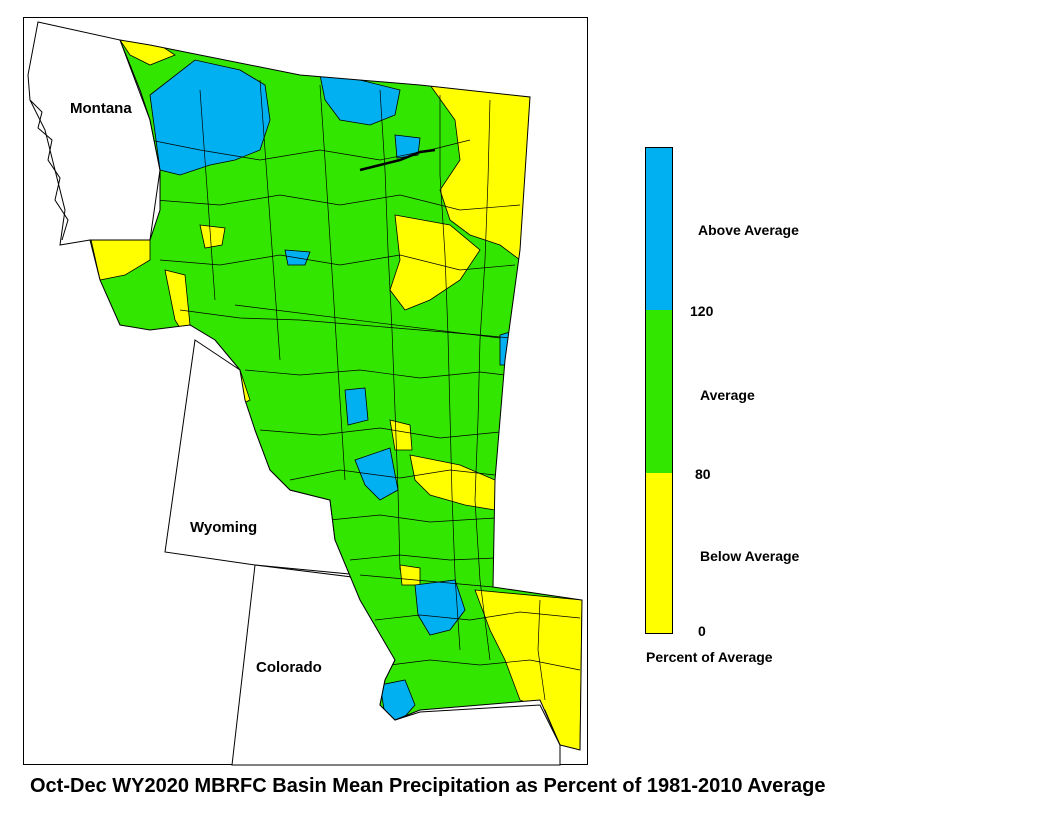  What do you see at coordinates (376, 474) in the screenshot?
I see `above-wy-south` at bounding box center [376, 474].